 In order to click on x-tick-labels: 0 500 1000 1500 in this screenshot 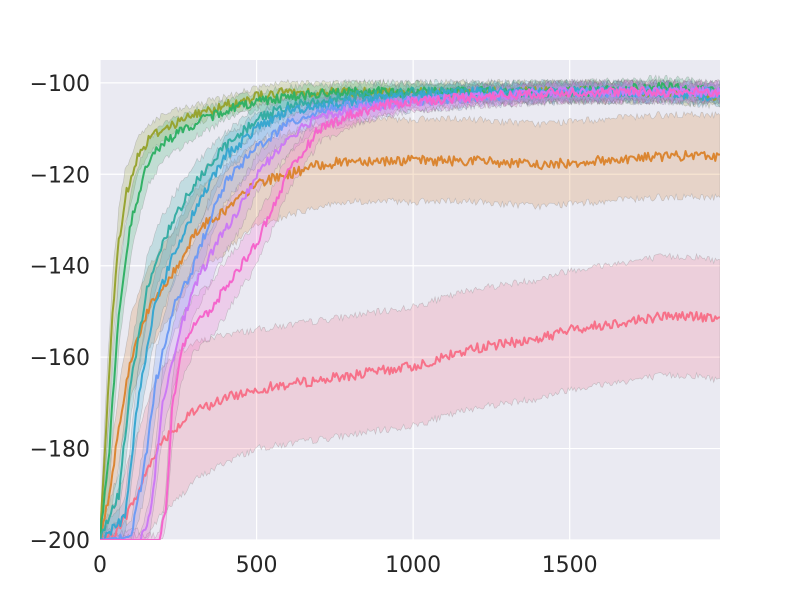, I will do `click(345, 565)`.